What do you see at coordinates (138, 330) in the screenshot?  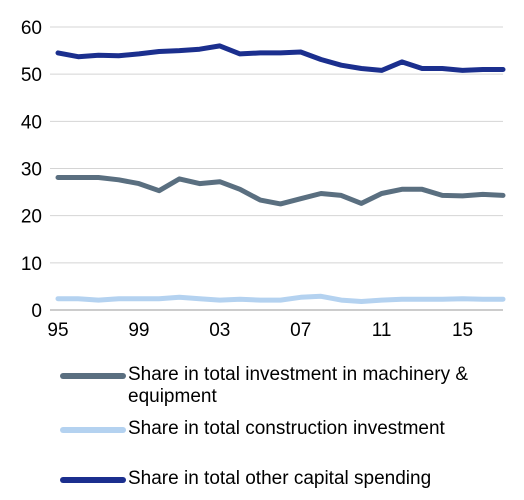 I see `x-tick-label: 99` at bounding box center [138, 330].